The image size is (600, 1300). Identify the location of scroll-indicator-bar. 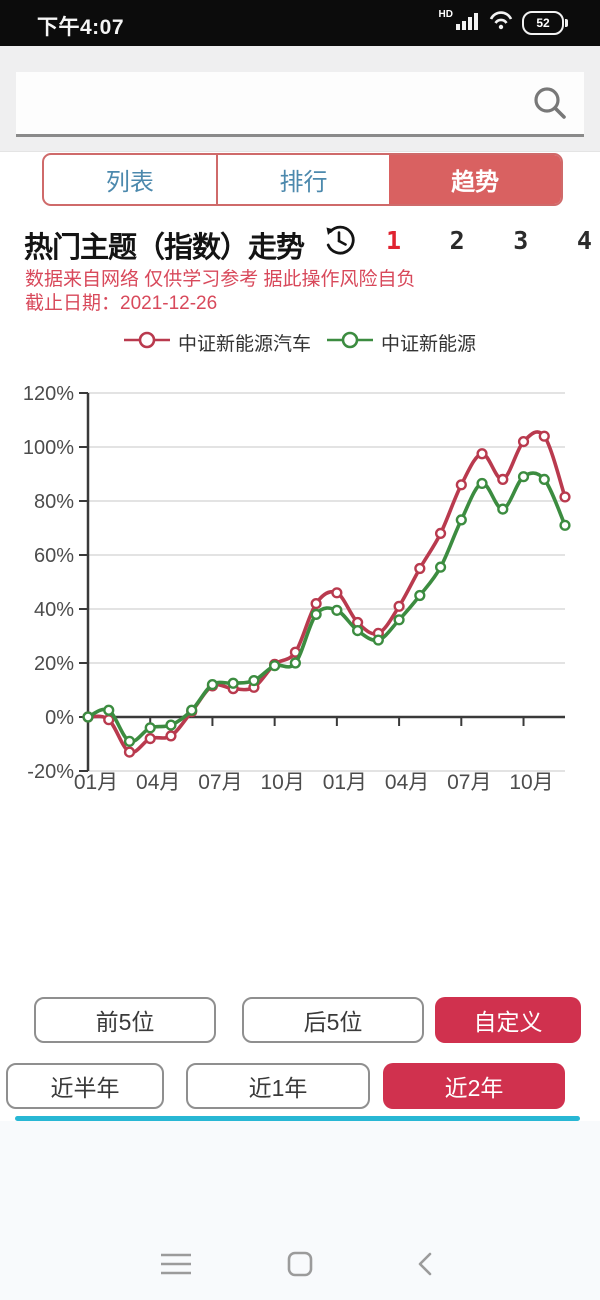
(297, 1118).